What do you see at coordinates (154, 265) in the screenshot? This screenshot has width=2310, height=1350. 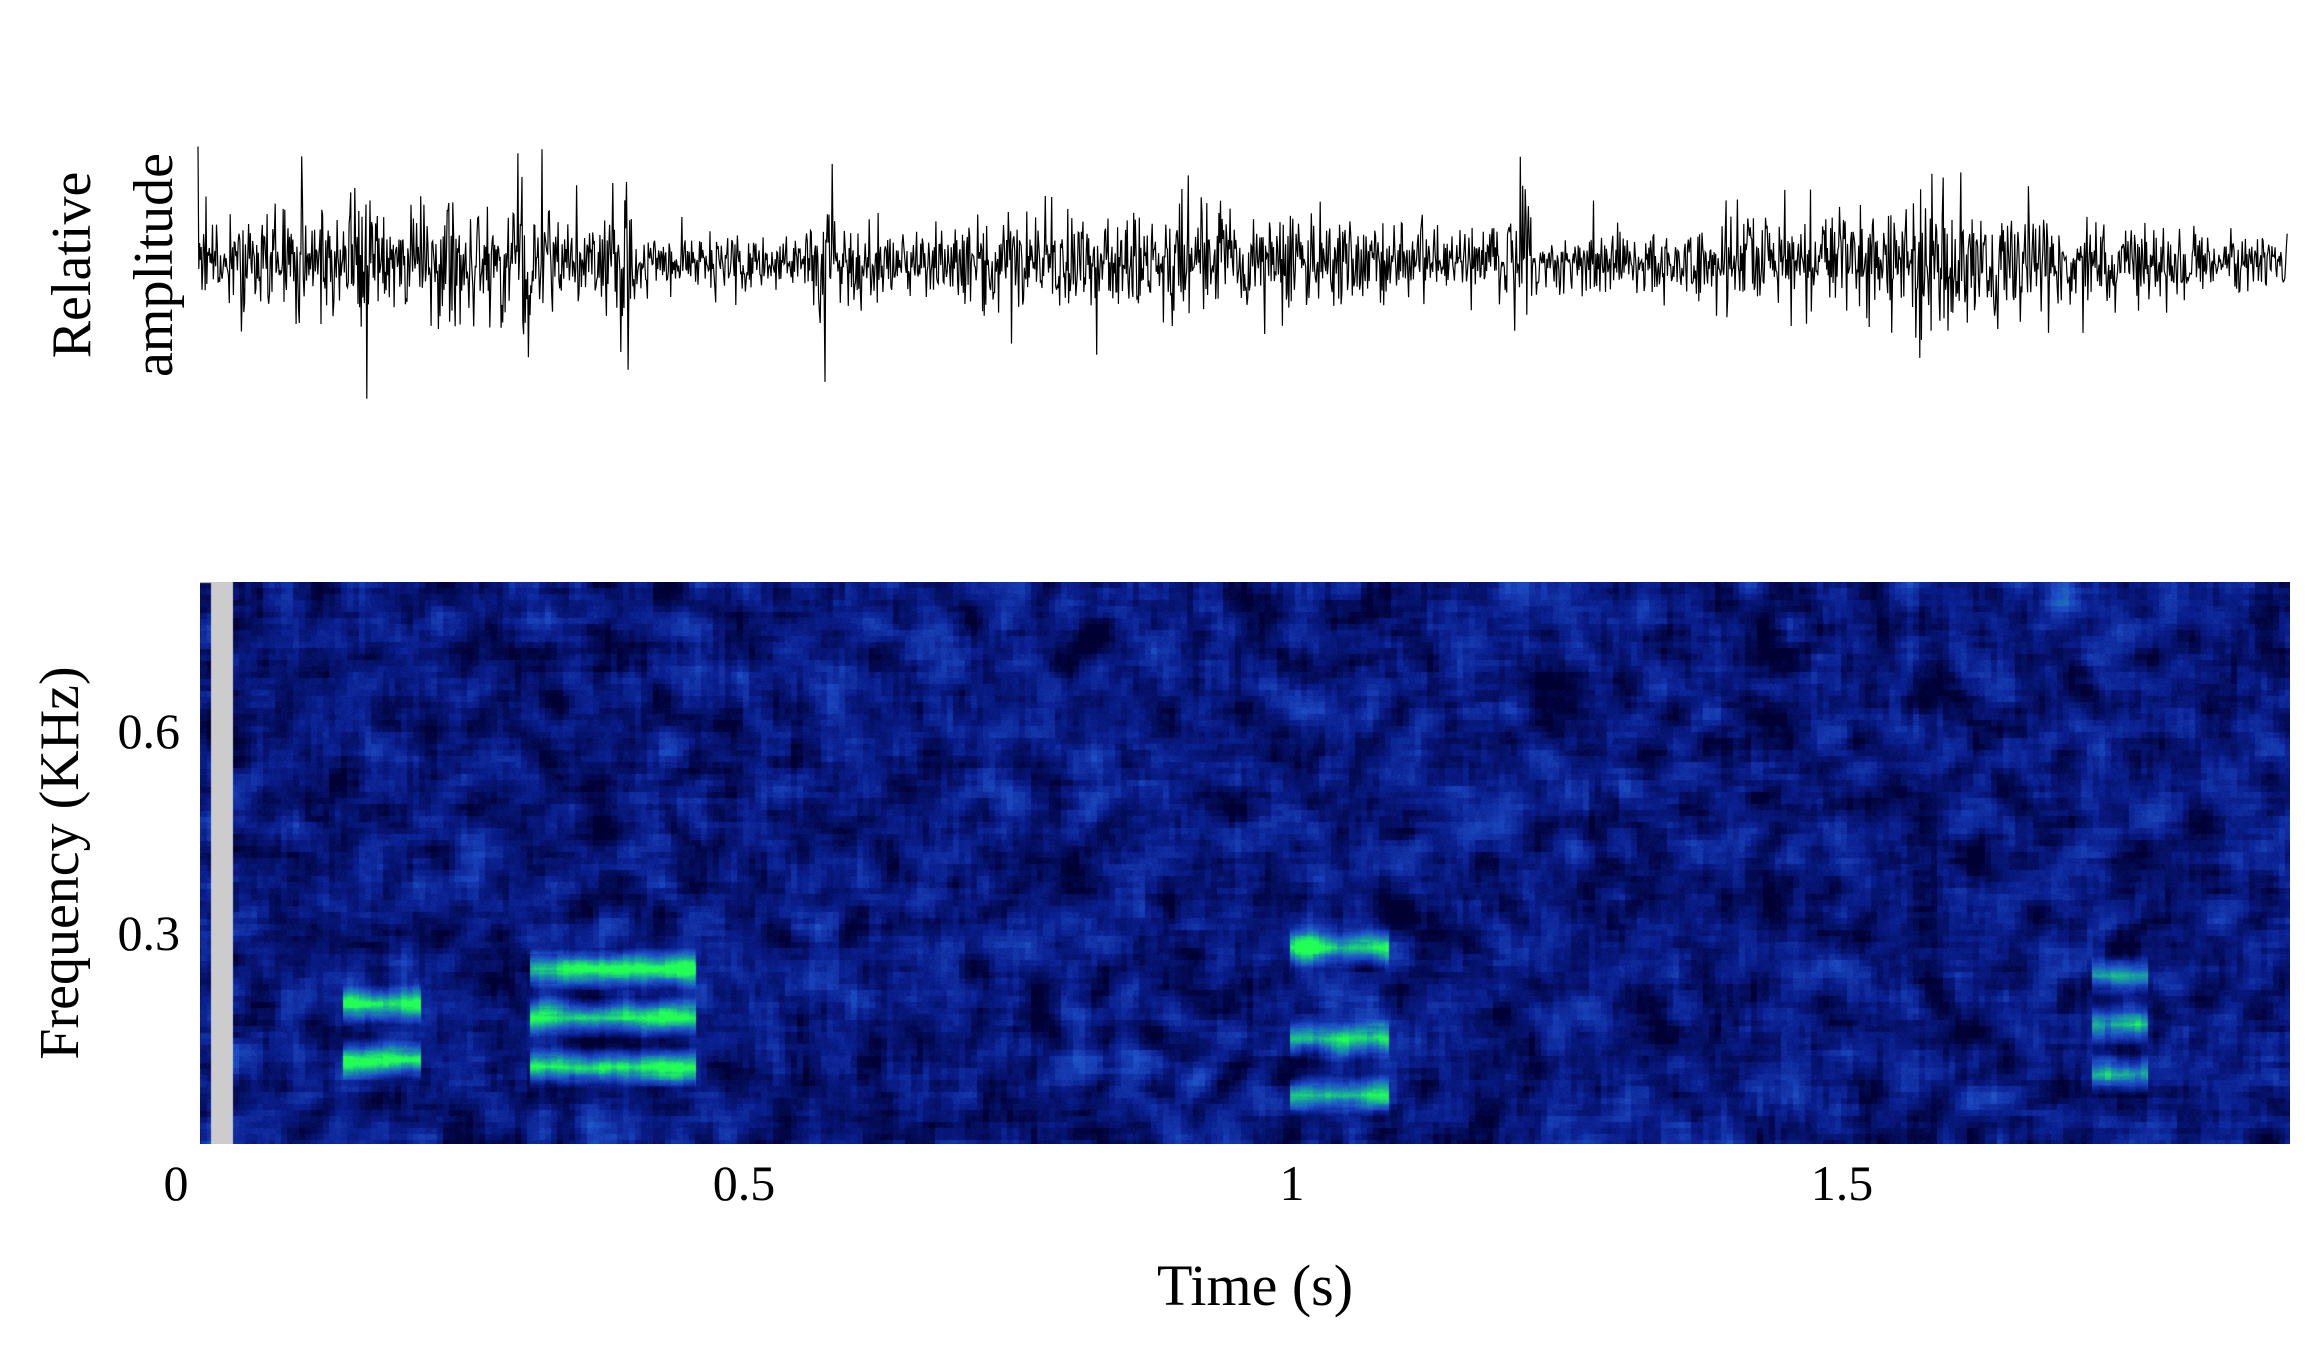 I see `waveform-ylabel-line2: amplitude` at bounding box center [154, 265].